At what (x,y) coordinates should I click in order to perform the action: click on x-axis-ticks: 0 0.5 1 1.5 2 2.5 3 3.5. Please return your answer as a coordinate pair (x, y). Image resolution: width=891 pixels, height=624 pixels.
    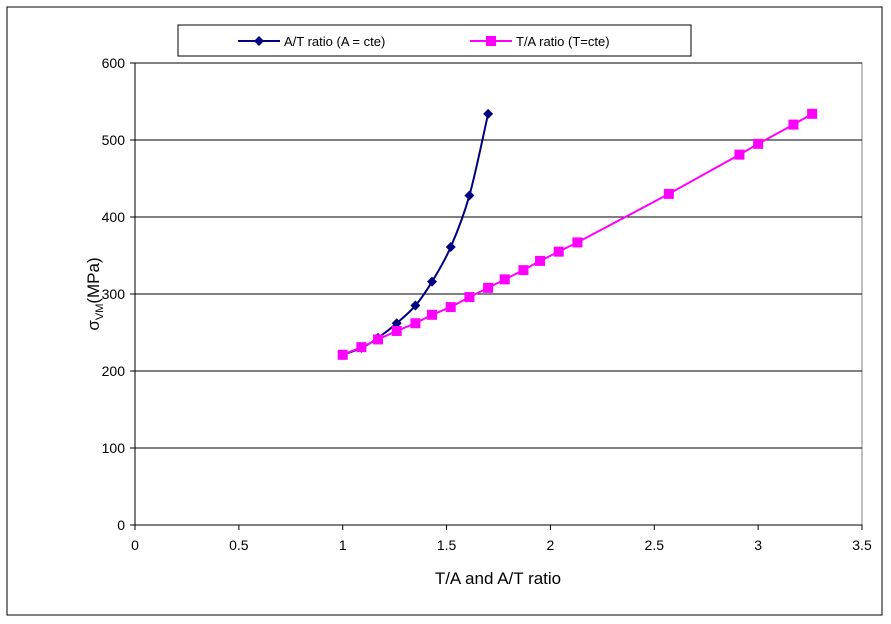
    Looking at the image, I should click on (501, 539).